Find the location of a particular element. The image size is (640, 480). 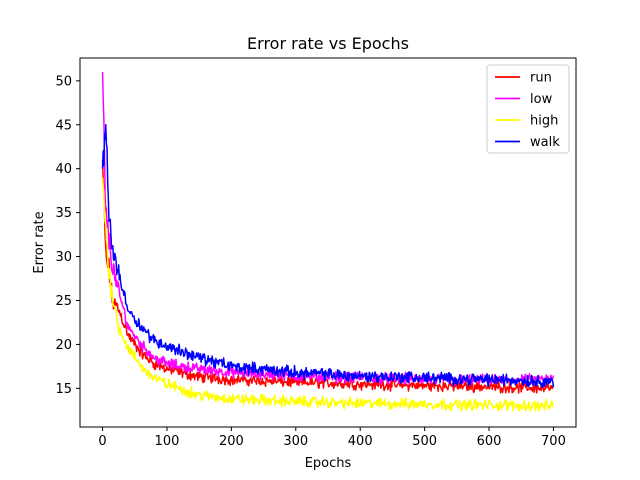

y-tick-label: 15 is located at coordinates (63, 389).